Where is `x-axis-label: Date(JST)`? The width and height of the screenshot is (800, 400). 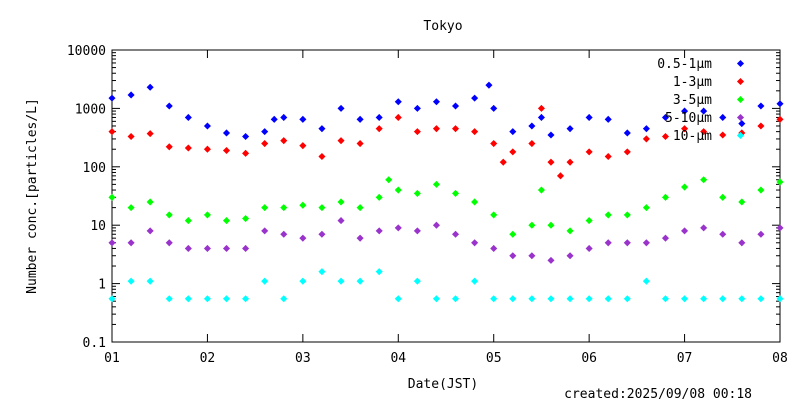
x-axis-label: Date(JST) is located at coordinates (443, 384).